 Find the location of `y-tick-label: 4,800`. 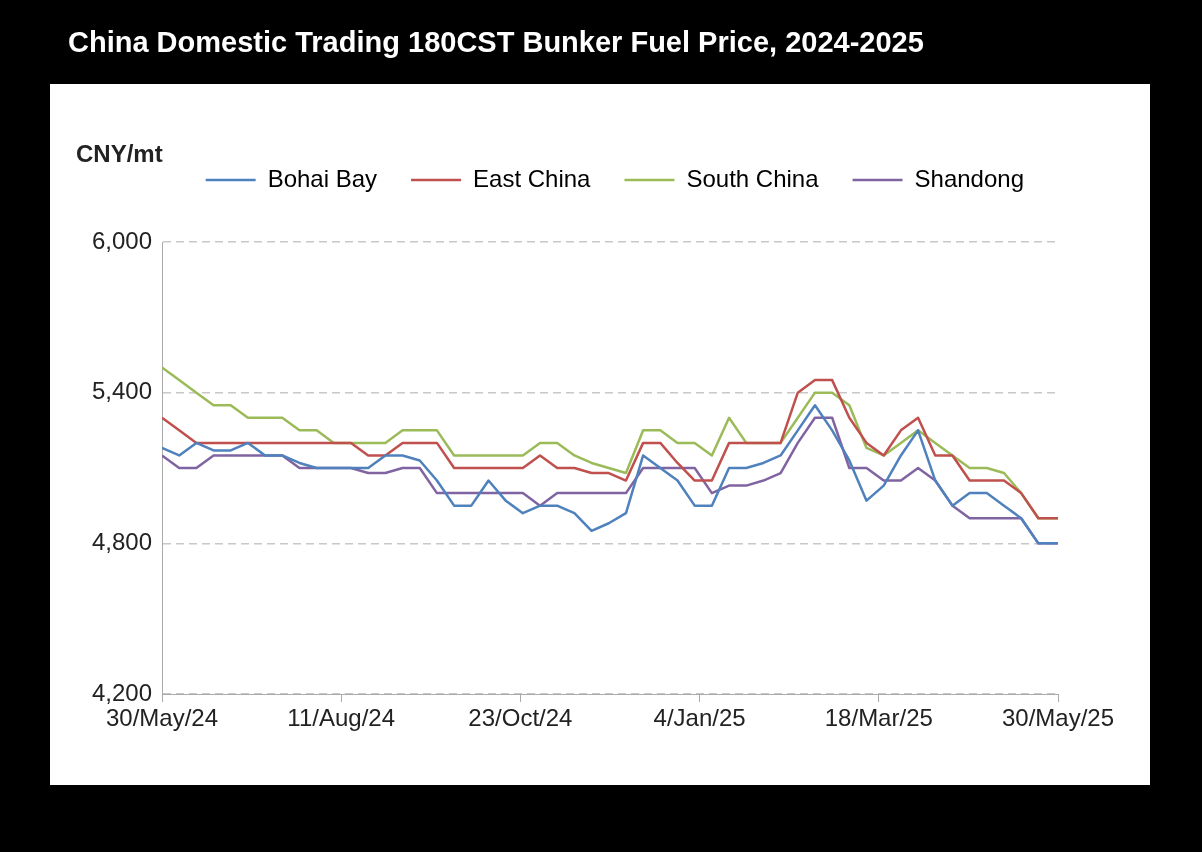

y-tick-label: 4,800 is located at coordinates (121, 541).